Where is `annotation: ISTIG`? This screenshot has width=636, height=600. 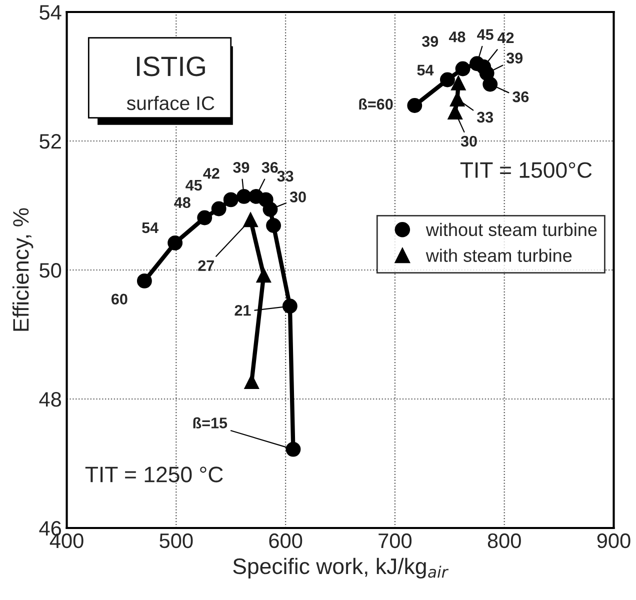
annotation: ISTIG is located at coordinates (171, 66).